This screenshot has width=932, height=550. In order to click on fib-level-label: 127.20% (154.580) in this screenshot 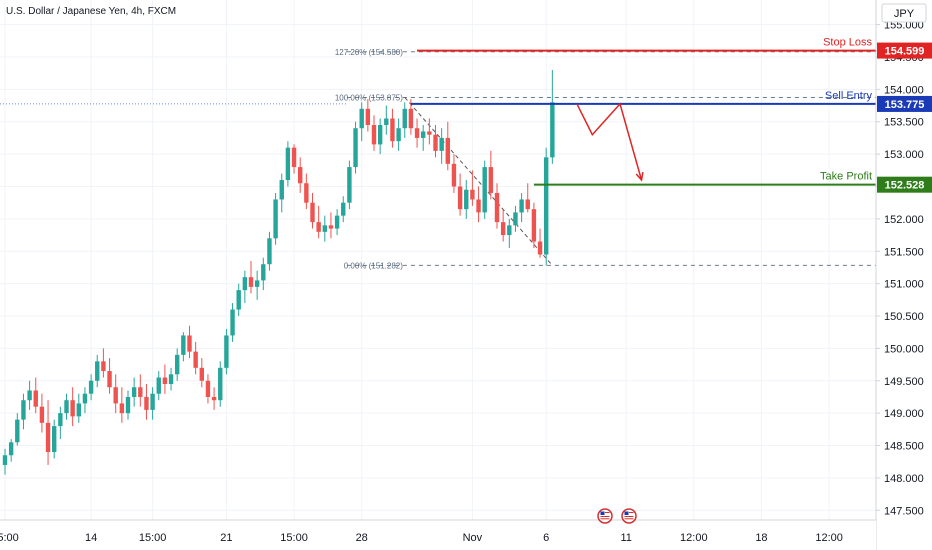, I will do `click(369, 52)`.